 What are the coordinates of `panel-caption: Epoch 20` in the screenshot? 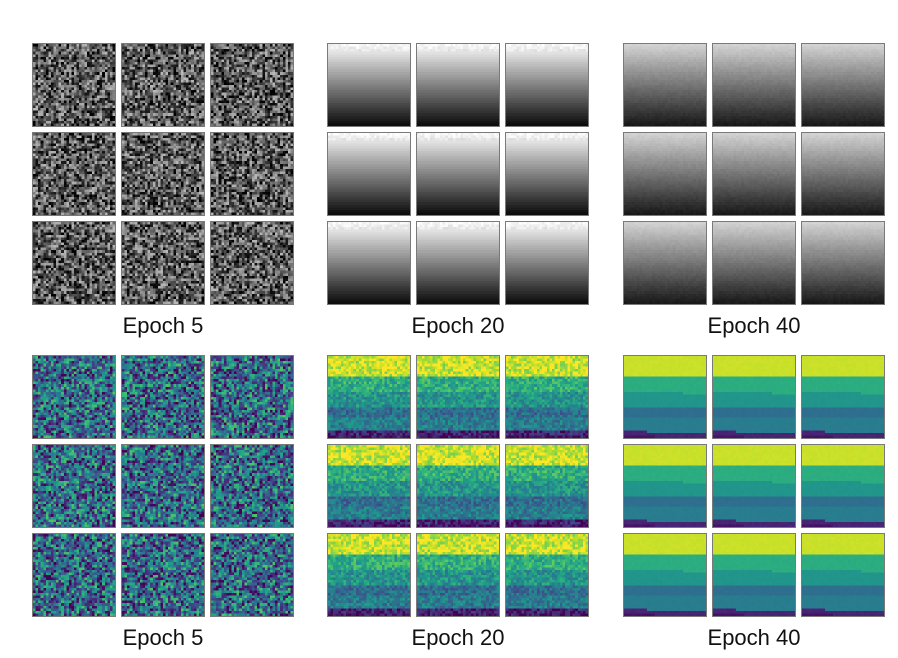 It's located at (458, 637).